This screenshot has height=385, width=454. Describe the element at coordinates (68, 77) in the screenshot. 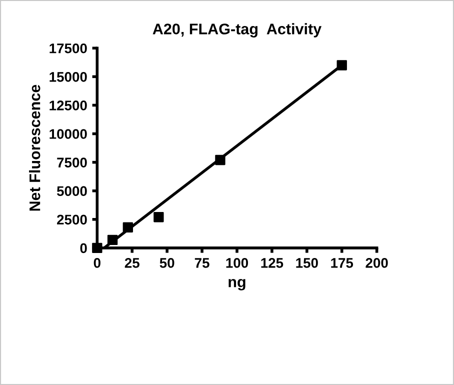

I see `y-tick-label: 15000` at that location.